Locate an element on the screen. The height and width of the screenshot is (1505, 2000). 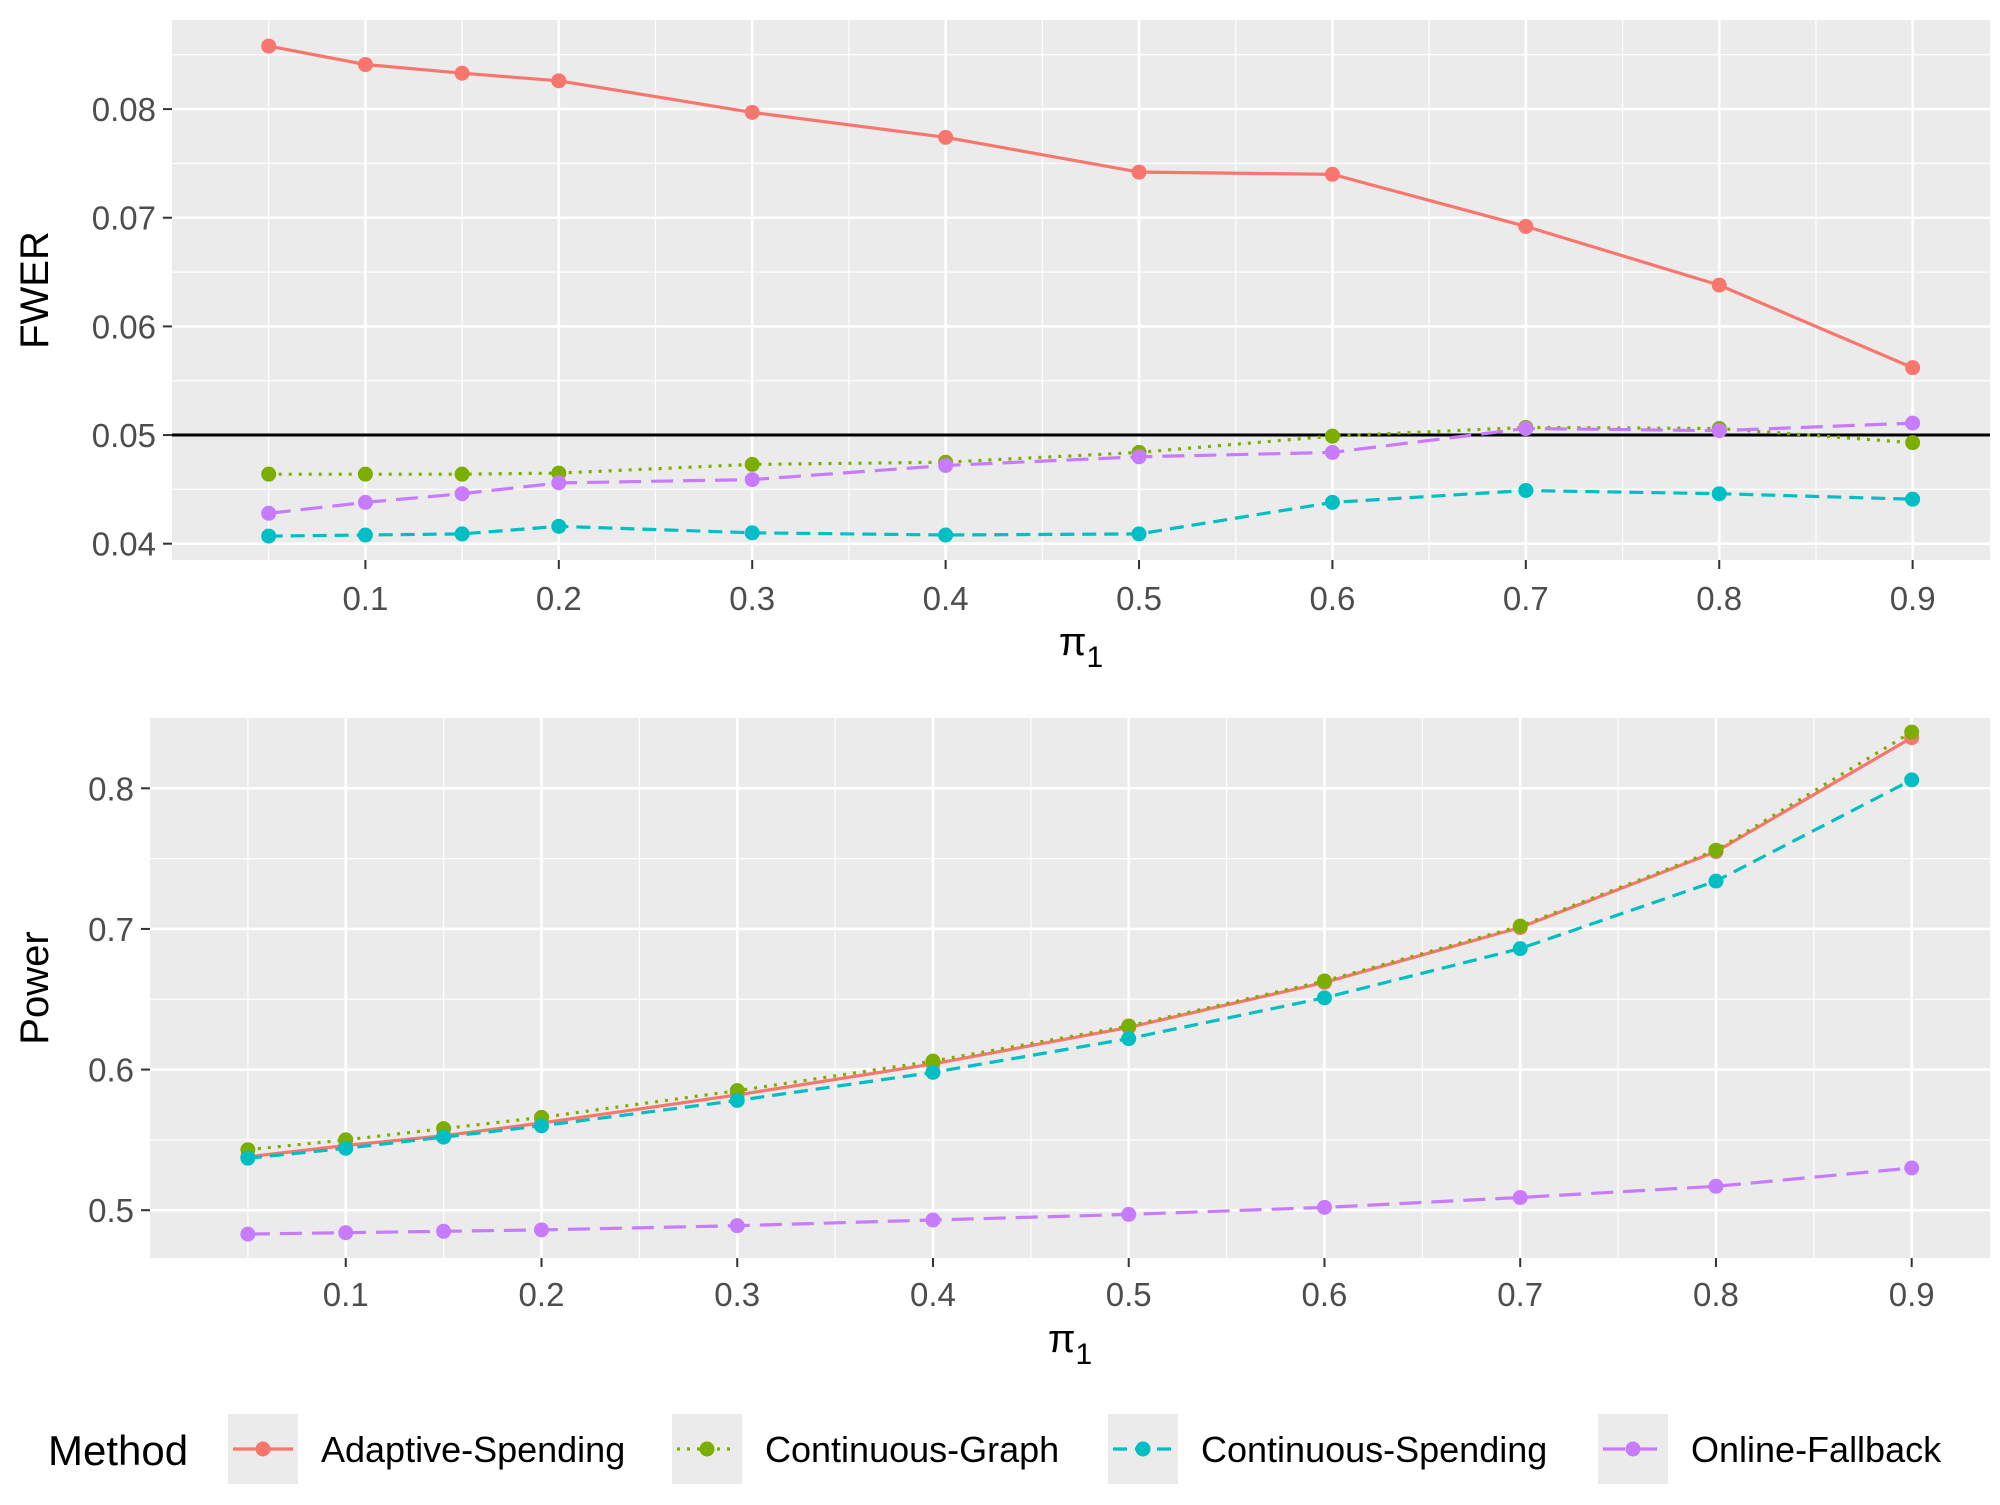
top-x-tick-label: 0.8 is located at coordinates (1719, 598).